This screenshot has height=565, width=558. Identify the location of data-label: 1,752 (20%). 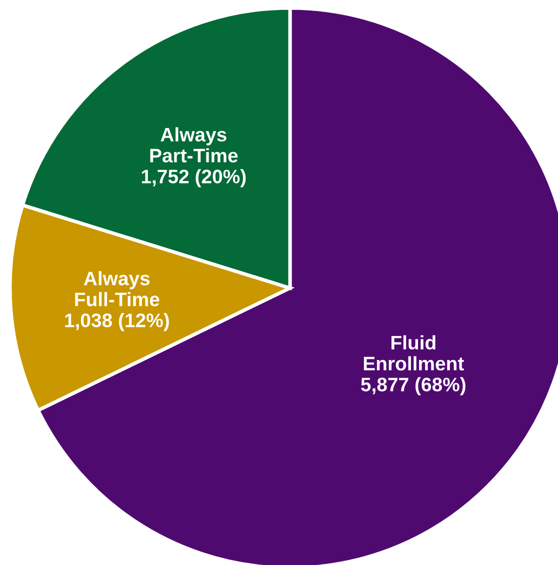
(194, 178).